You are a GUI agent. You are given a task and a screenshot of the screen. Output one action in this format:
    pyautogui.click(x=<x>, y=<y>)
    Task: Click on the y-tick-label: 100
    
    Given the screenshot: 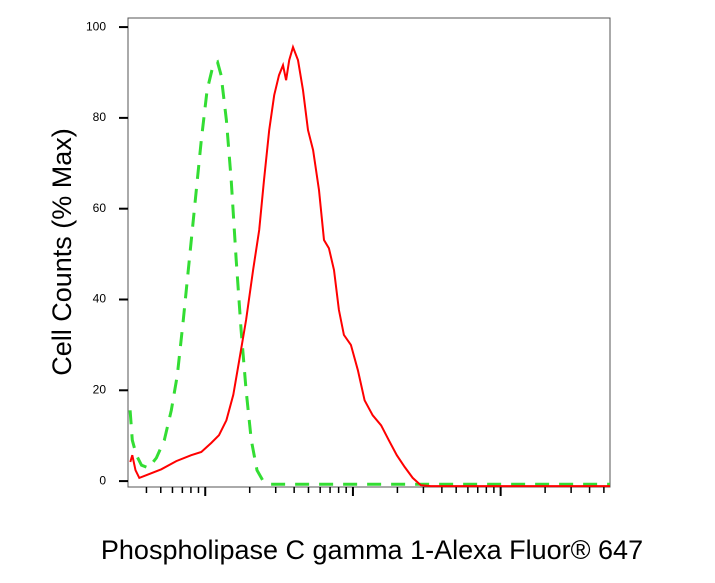 What is the action you would take?
    pyautogui.click(x=96, y=26)
    